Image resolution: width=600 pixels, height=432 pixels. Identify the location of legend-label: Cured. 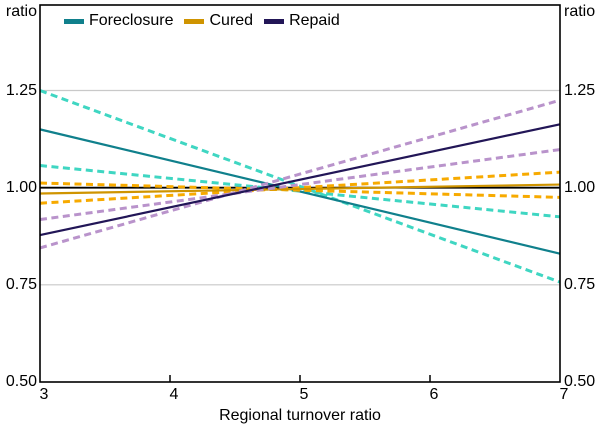
(231, 20).